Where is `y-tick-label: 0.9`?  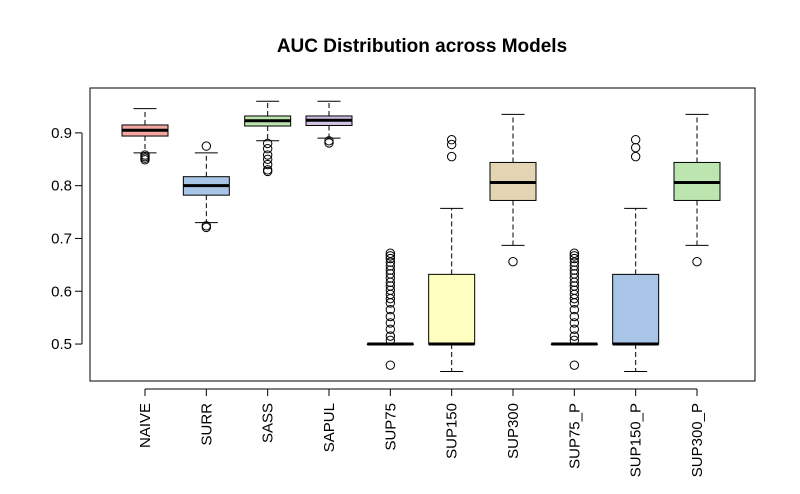 y-tick-label: 0.9 is located at coordinates (61, 133).